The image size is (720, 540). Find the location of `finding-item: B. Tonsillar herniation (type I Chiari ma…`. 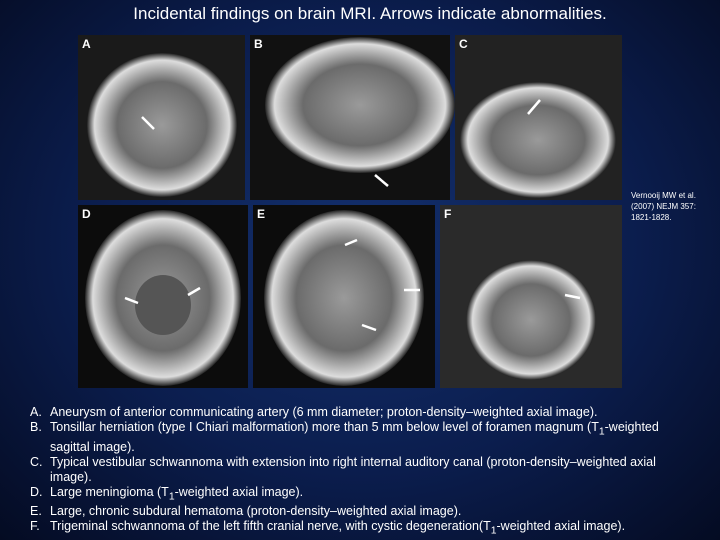

finding-item: B. Tonsillar herniation (type I Chiari ma… is located at coordinates (350, 437).